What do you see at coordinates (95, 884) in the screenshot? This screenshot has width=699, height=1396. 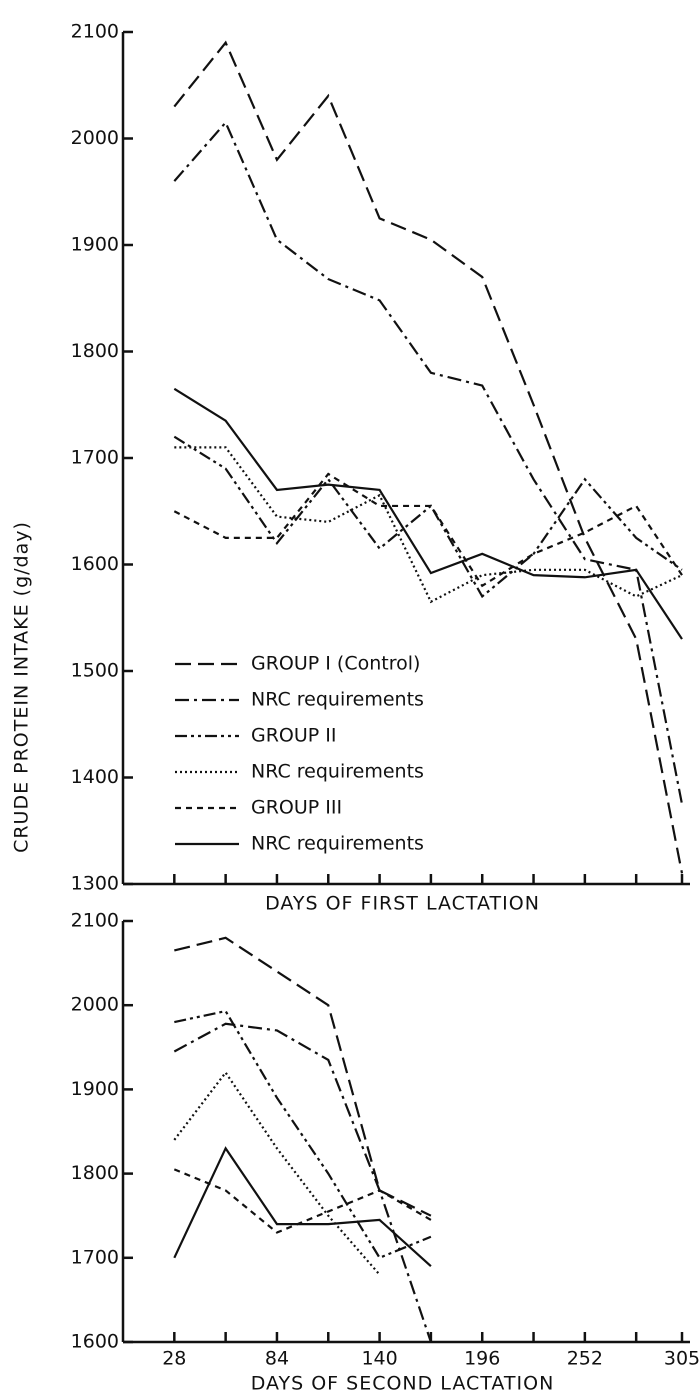 I see `y-tick-label: 1300` at bounding box center [95, 884].